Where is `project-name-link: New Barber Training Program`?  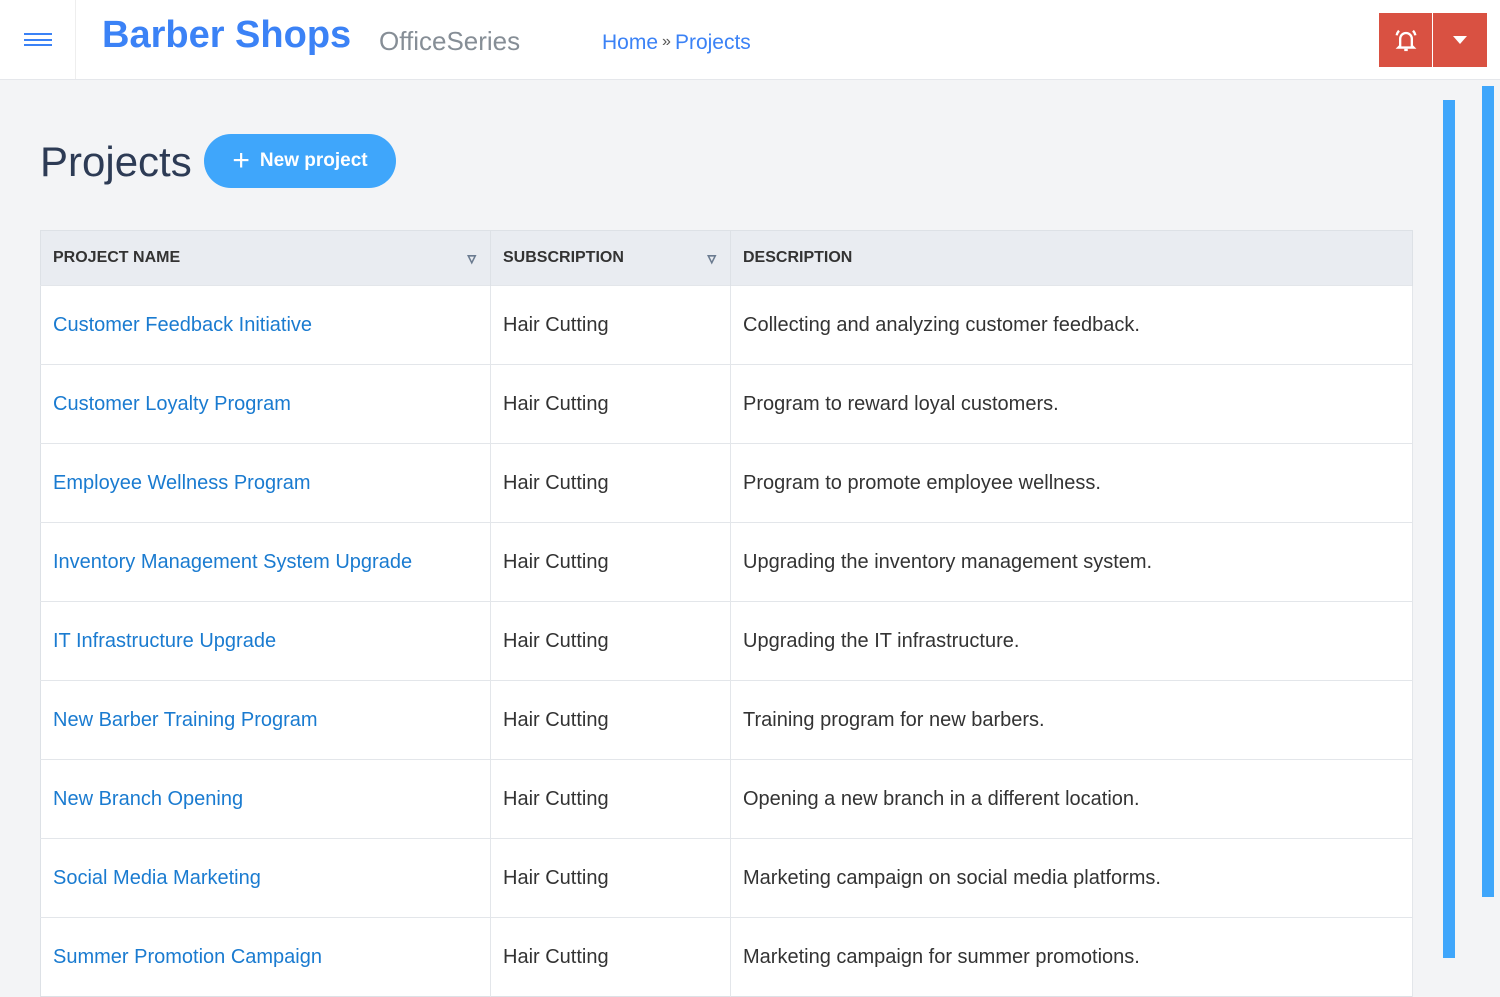
project-name-link: New Barber Training Program is located at coordinates (185, 719).